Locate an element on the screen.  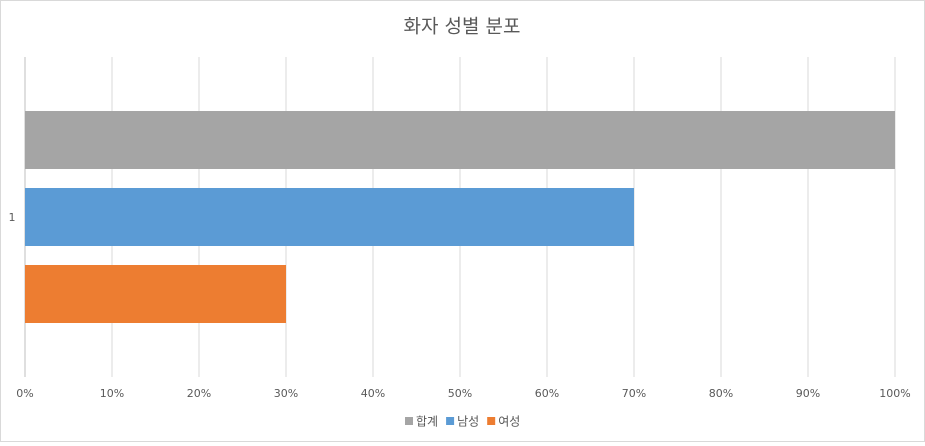
x-tick-label: 0% is located at coordinates (24, 393).